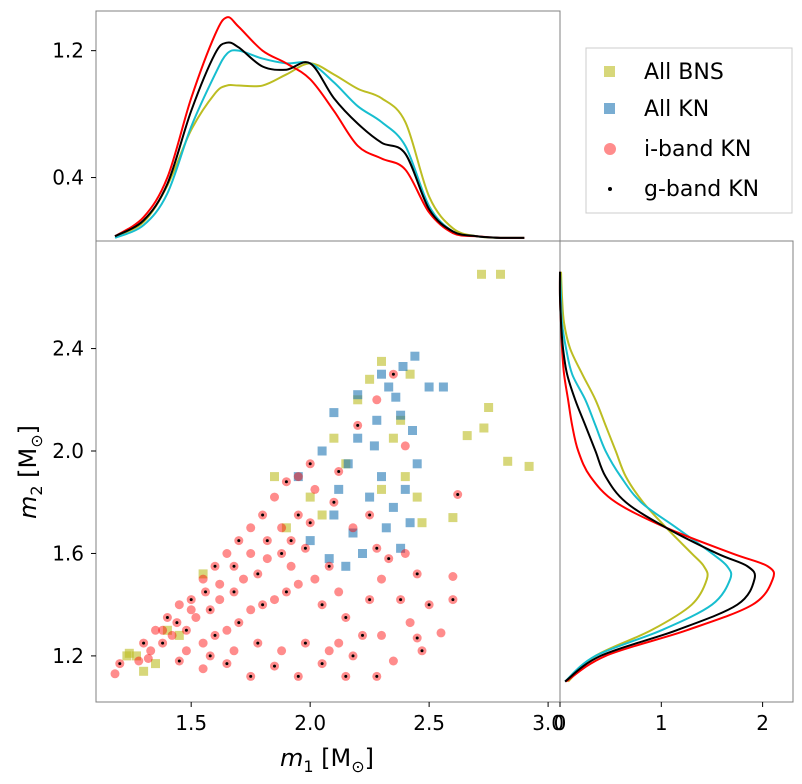 The height and width of the screenshot is (784, 802). I want to click on y-2-4-tick-label: 2.4, so click(68, 349).